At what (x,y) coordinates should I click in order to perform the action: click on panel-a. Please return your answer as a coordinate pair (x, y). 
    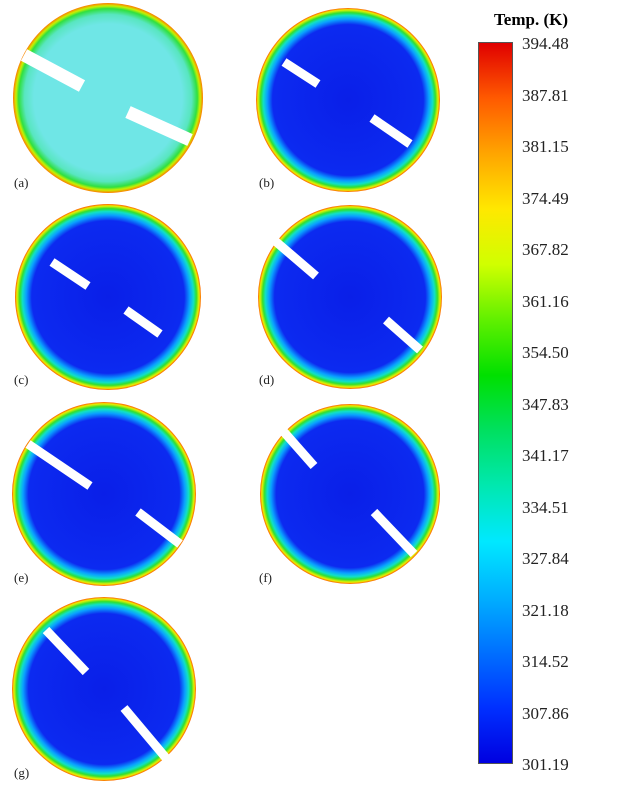
    Looking at the image, I should click on (108, 98).